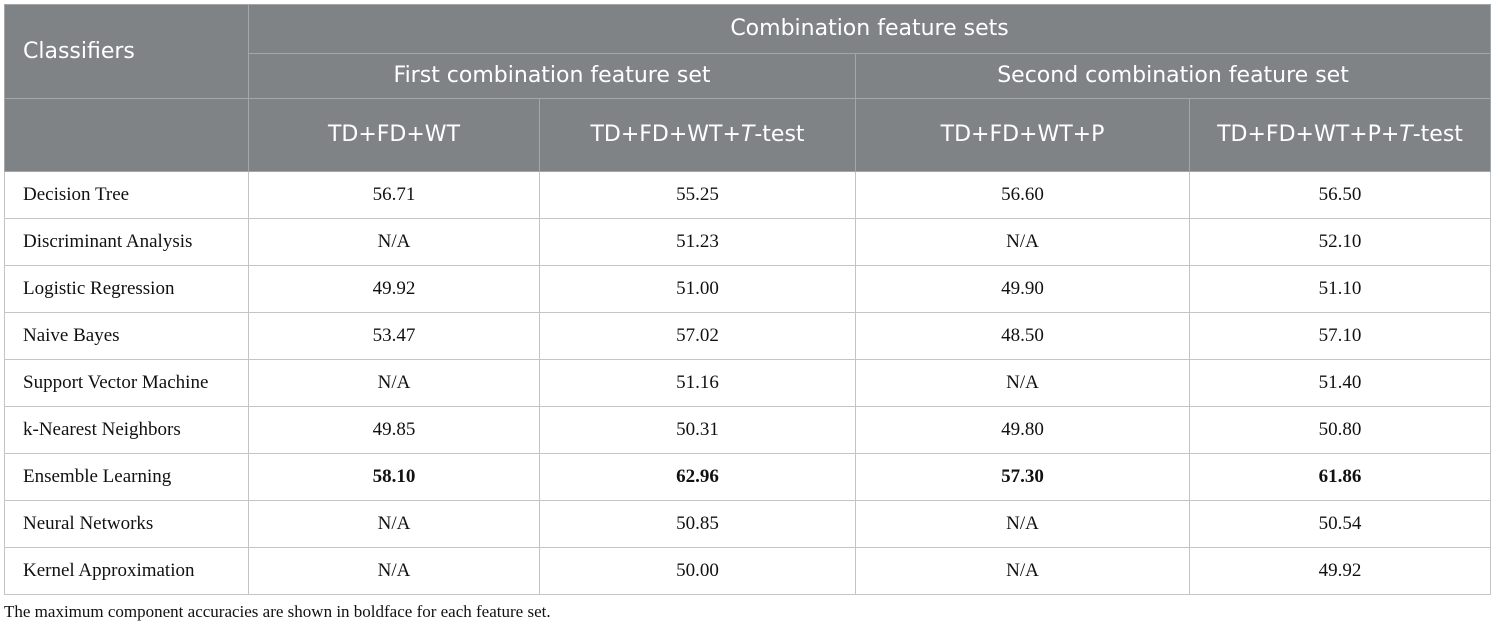 Image resolution: width=1494 pixels, height=628 pixels. What do you see at coordinates (394, 336) in the screenshot?
I see `accuracy-cell: 53.47` at bounding box center [394, 336].